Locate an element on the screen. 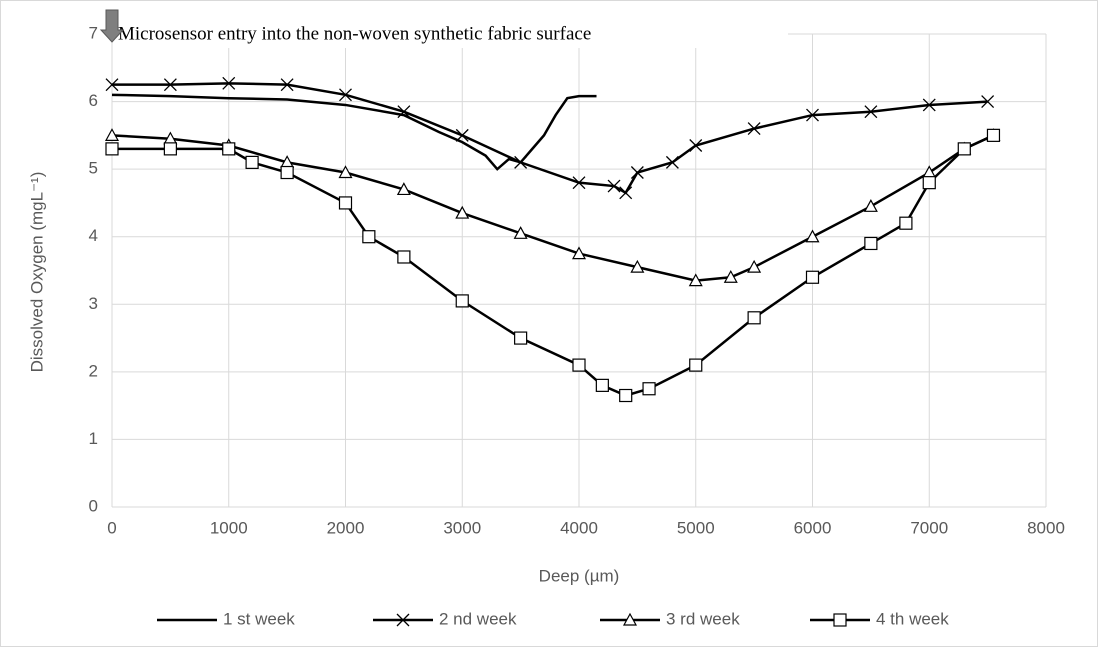 The image size is (1099, 653). y-axis-title: Dissolved Oxygen (mgL⁻¹) is located at coordinates (36, 272).